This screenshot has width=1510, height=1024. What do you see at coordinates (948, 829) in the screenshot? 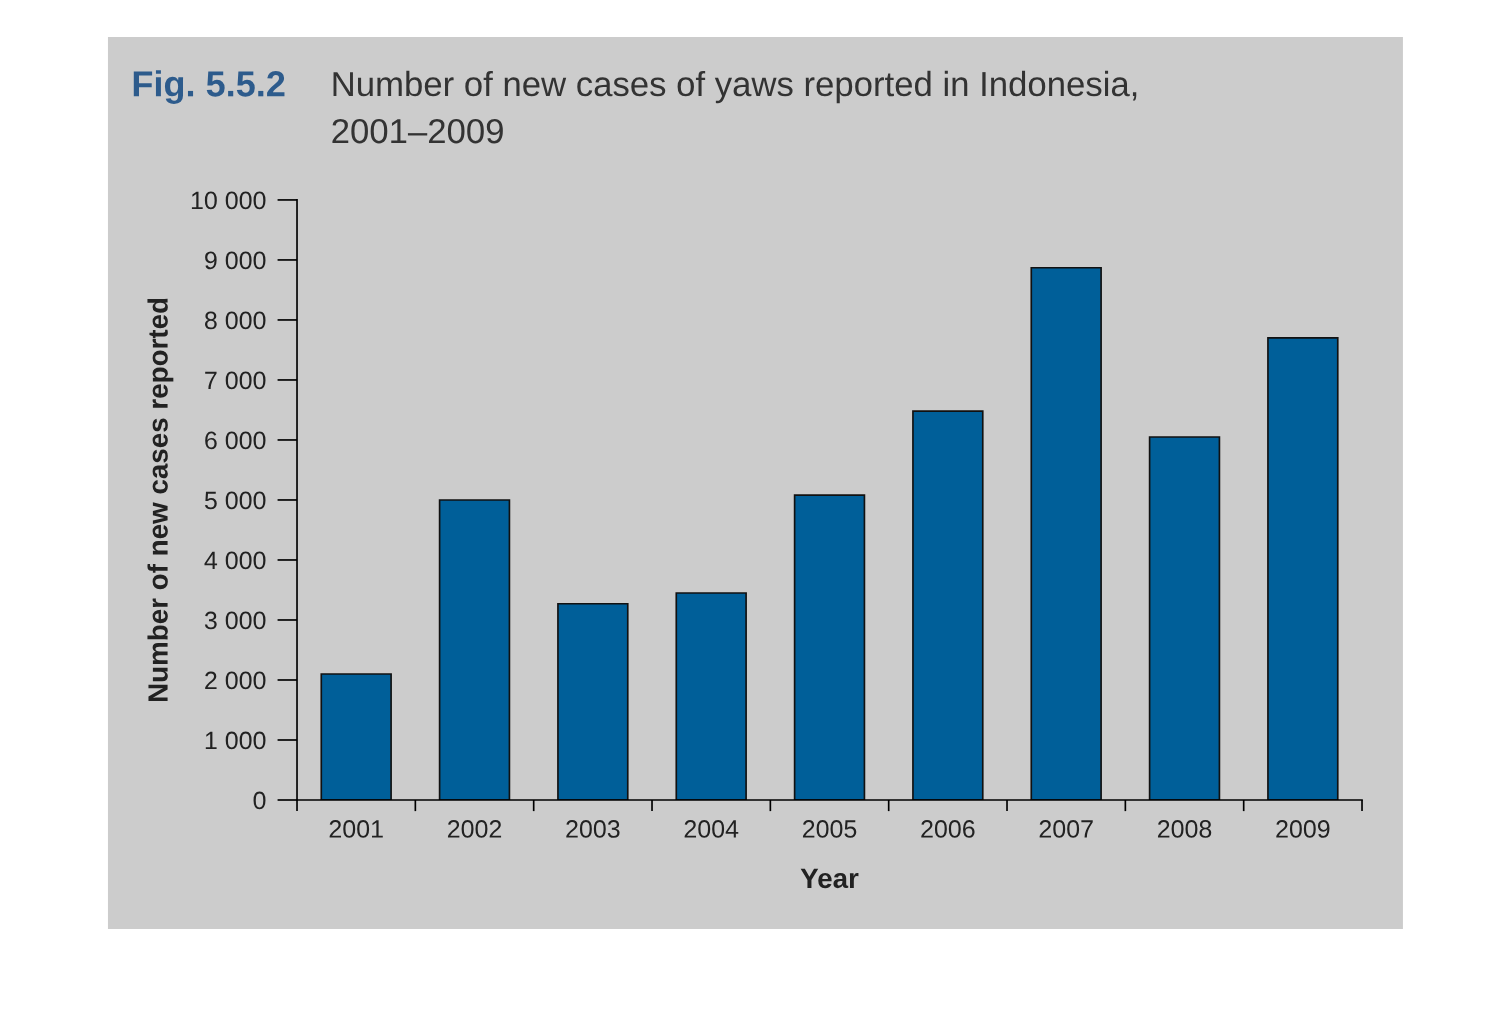
I see `x-tick-label: 2006` at bounding box center [948, 829].